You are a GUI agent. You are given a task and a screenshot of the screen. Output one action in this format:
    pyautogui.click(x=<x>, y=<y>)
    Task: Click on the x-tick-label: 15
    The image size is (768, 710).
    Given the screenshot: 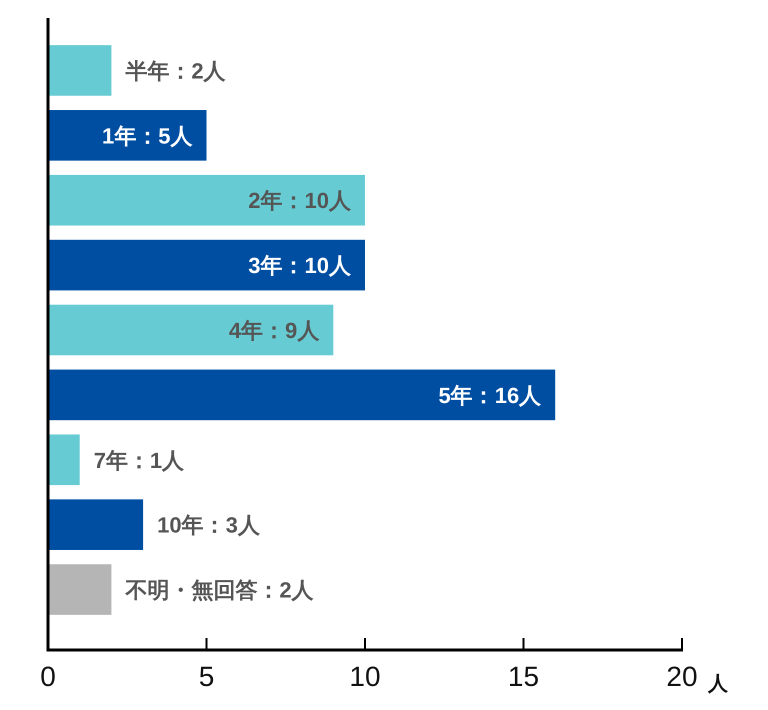 What is the action you would take?
    pyautogui.click(x=524, y=676)
    